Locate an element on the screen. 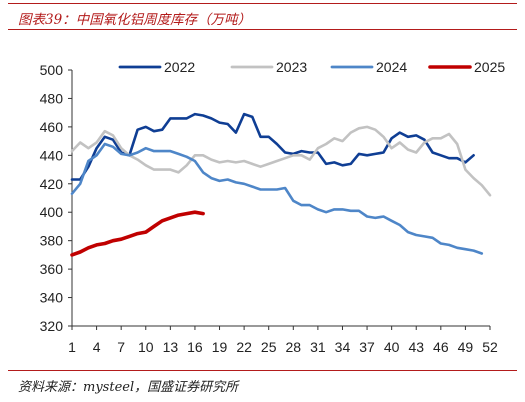  x-tick-label: 43 is located at coordinates (416, 347).